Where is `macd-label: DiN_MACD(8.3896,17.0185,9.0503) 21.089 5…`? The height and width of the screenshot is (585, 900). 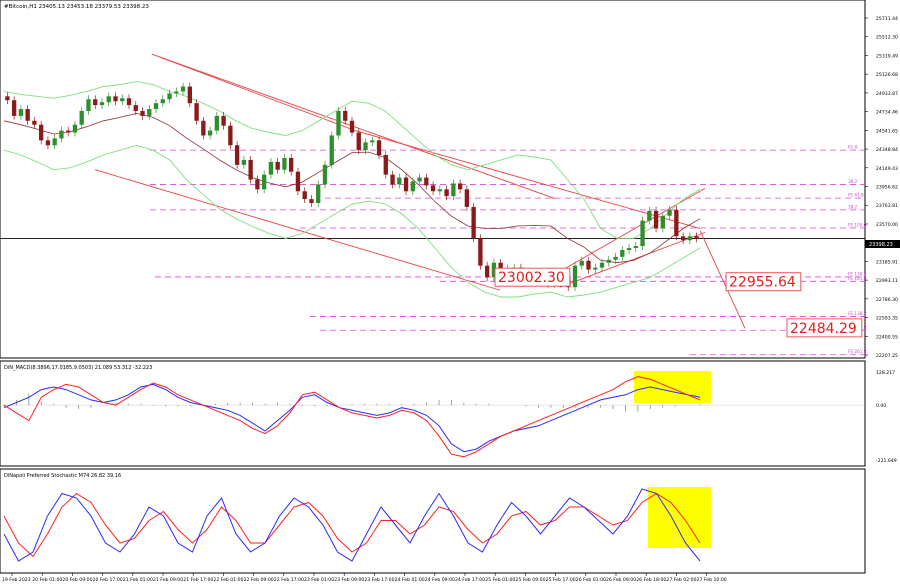
macd-label: DiN_MACD(8.3896,17.0185,9.0503) 21.089 5… is located at coordinates (78, 368).